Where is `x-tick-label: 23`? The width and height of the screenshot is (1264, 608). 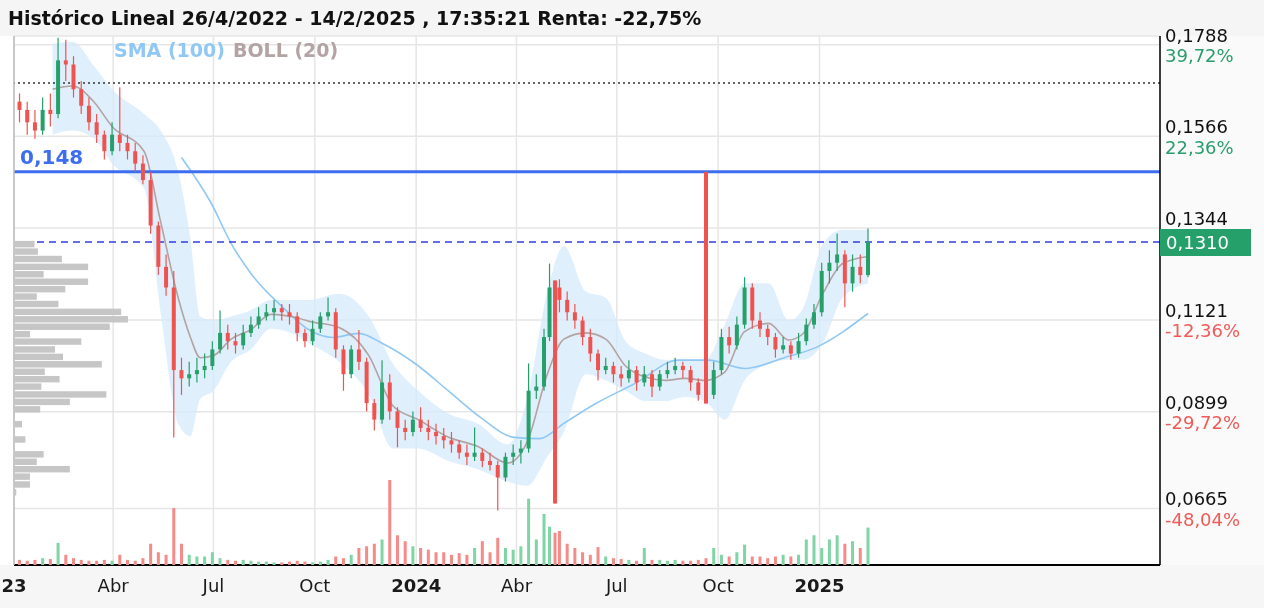
x-tick-label: 23 is located at coordinates (14, 585).